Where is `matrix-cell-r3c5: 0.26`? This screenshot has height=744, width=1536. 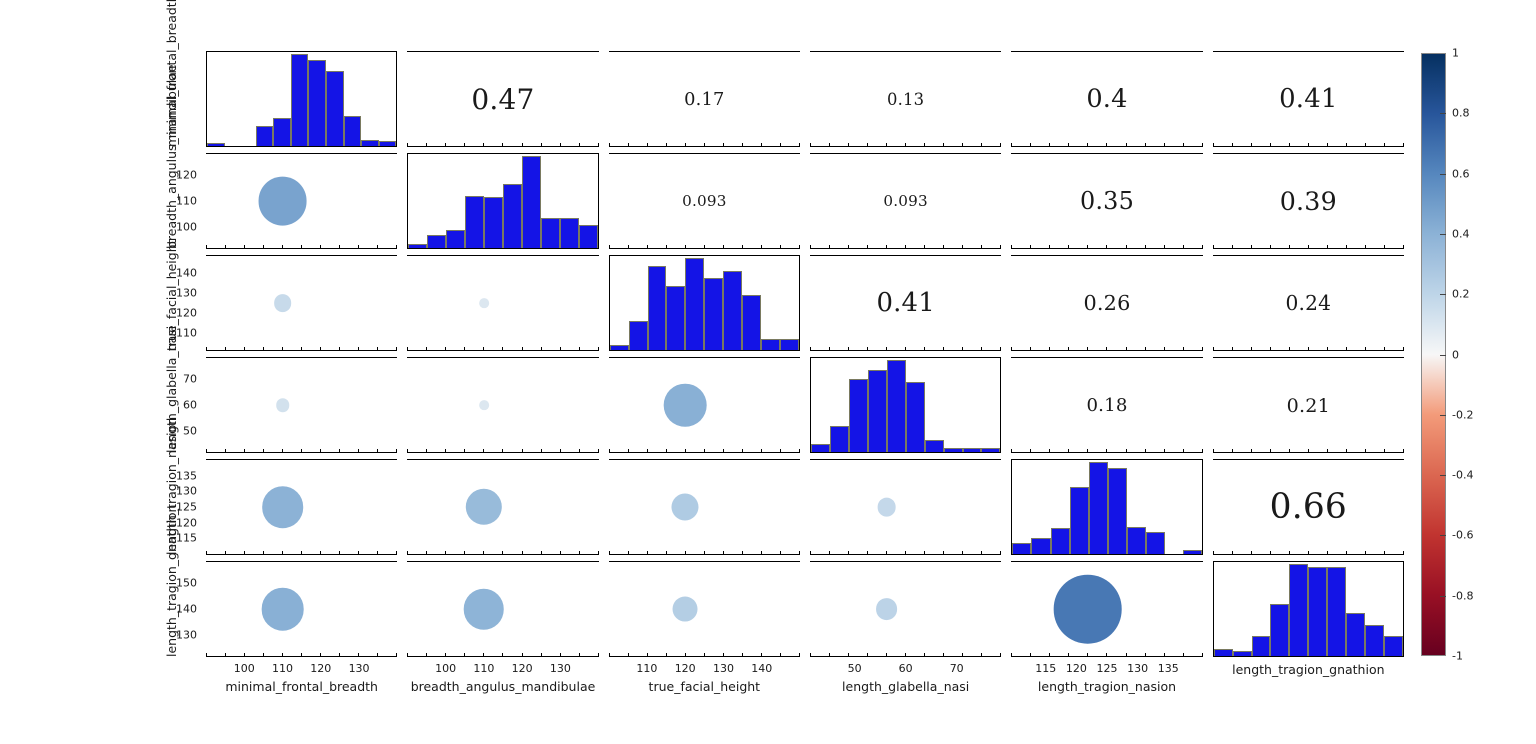
matrix-cell-r3c5: 0.26 is located at coordinates (1107, 303).